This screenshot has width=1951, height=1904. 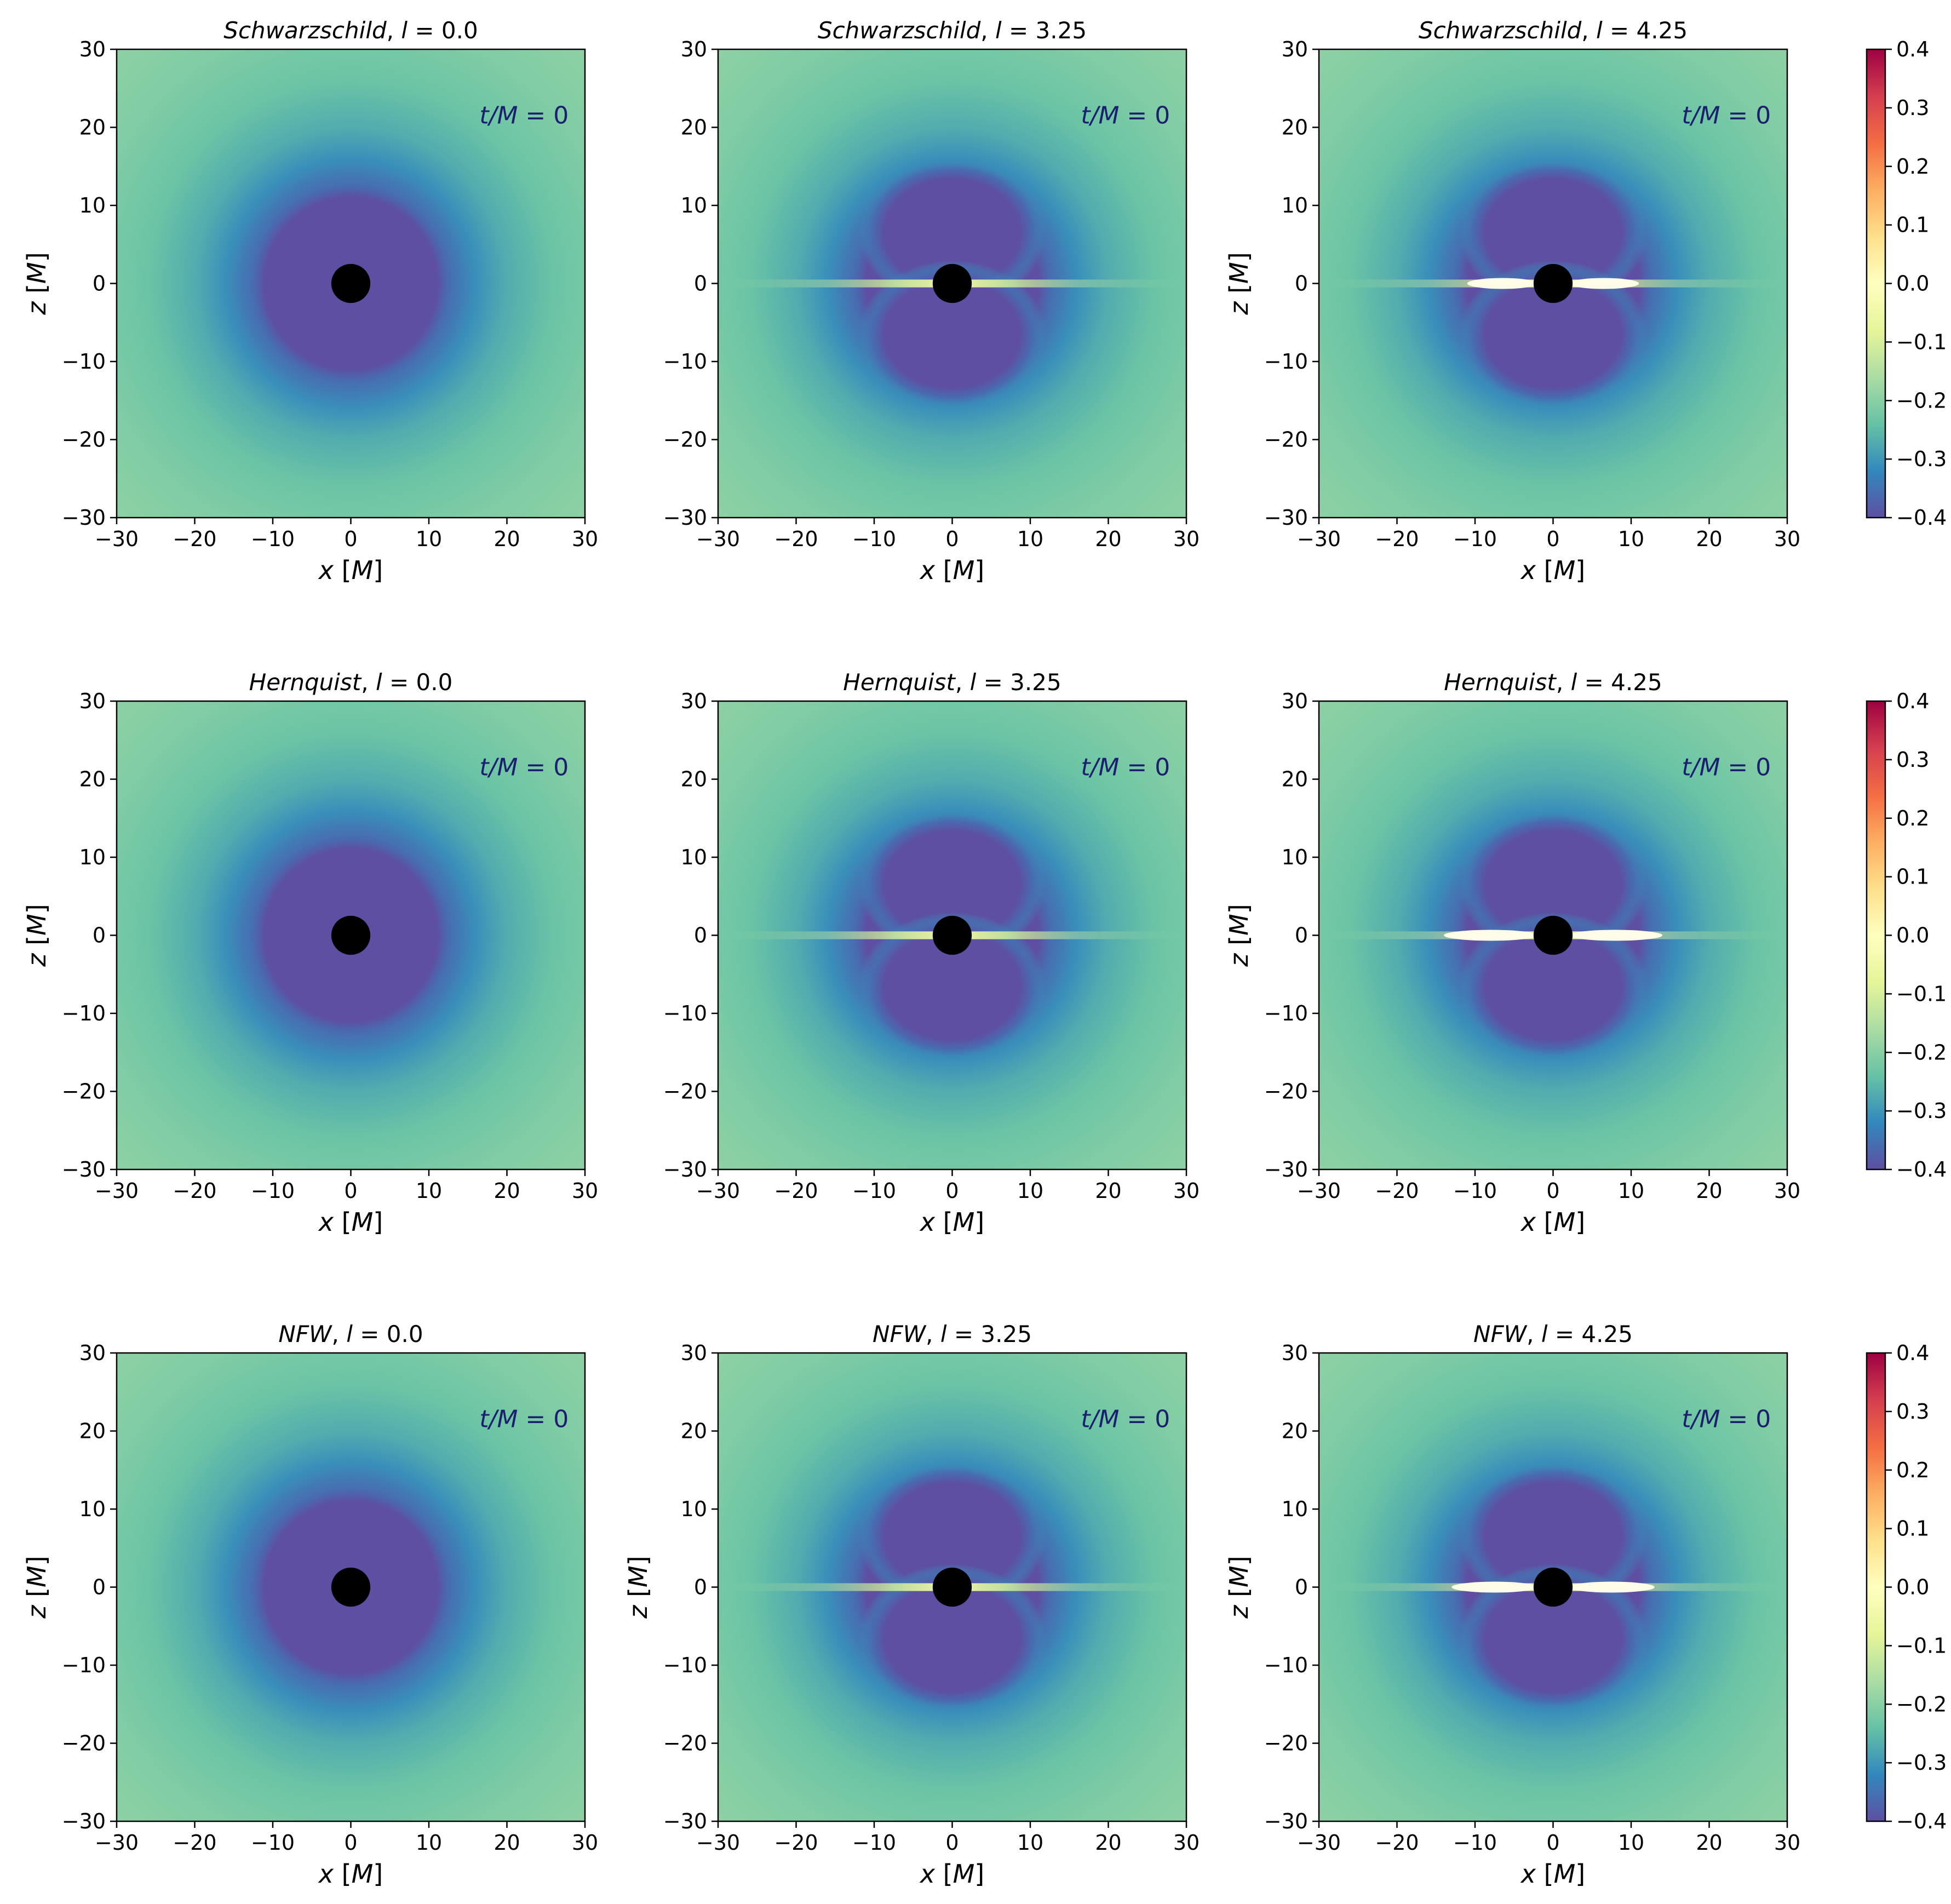 I want to click on colorbar-tick-label: −0.2, so click(x=1921, y=1704).